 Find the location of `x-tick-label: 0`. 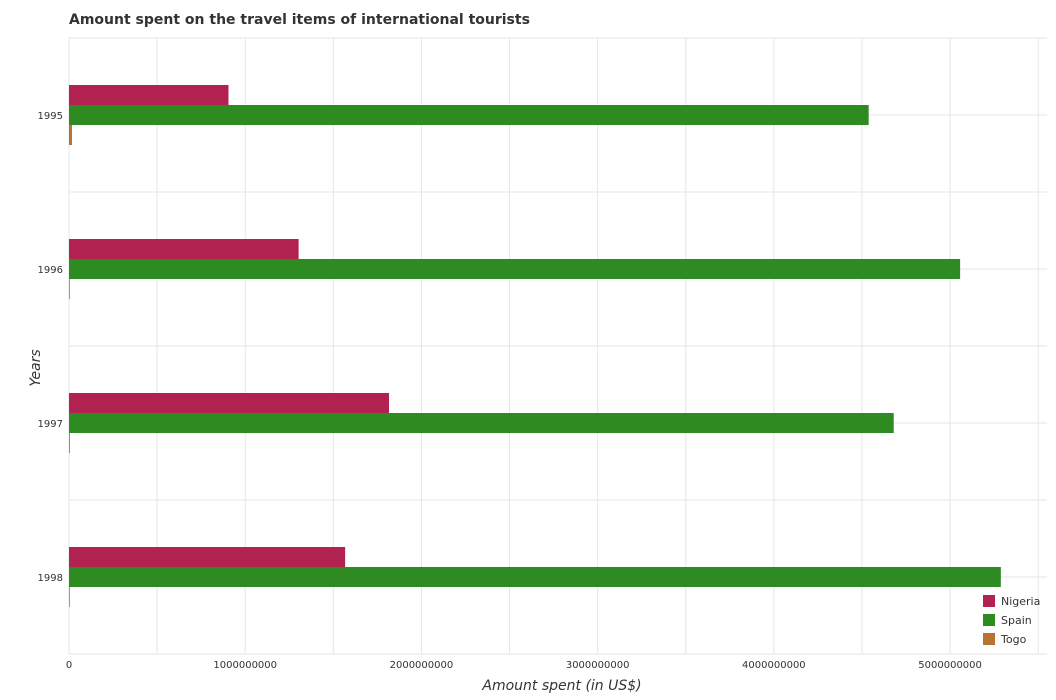

x-tick-label: 0 is located at coordinates (69, 665).